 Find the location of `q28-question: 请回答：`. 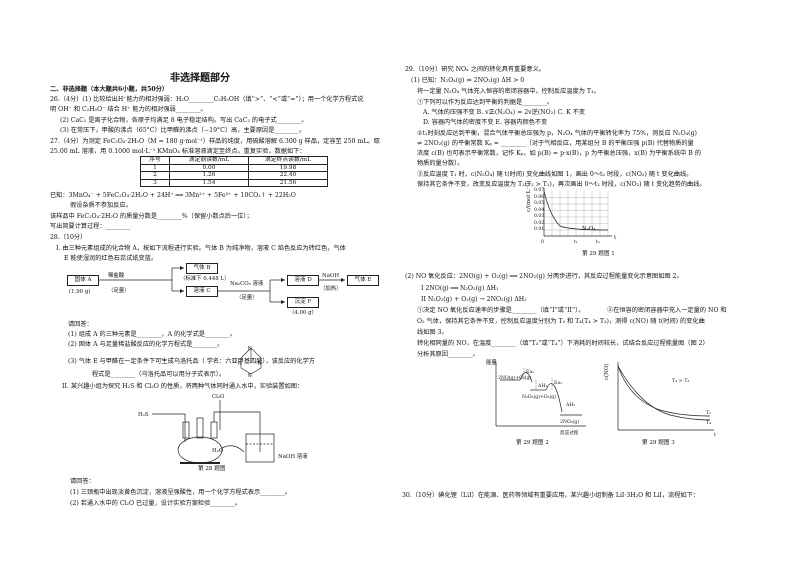

q28-question: 请回答： is located at coordinates (80, 324).